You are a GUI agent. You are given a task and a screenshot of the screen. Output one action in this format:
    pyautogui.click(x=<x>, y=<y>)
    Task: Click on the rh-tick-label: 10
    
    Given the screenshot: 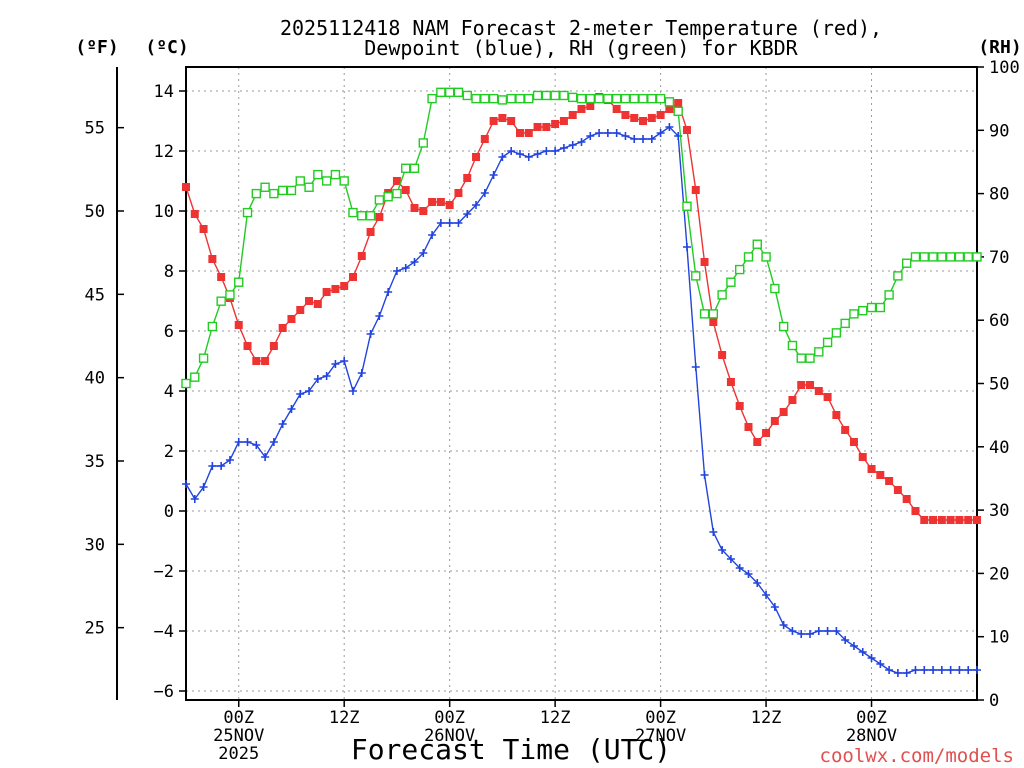 What is the action you would take?
    pyautogui.click(x=999, y=638)
    